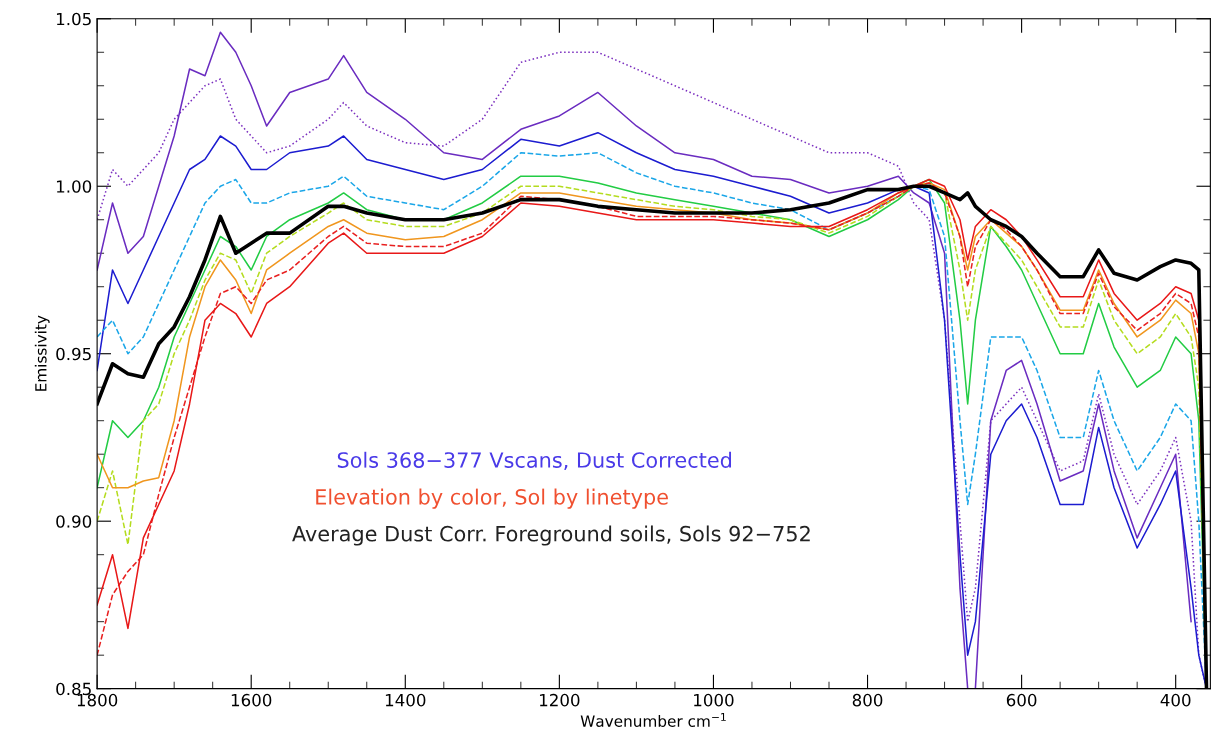 The image size is (1214, 751). I want to click on x-tick-label: 400, so click(1175, 700).